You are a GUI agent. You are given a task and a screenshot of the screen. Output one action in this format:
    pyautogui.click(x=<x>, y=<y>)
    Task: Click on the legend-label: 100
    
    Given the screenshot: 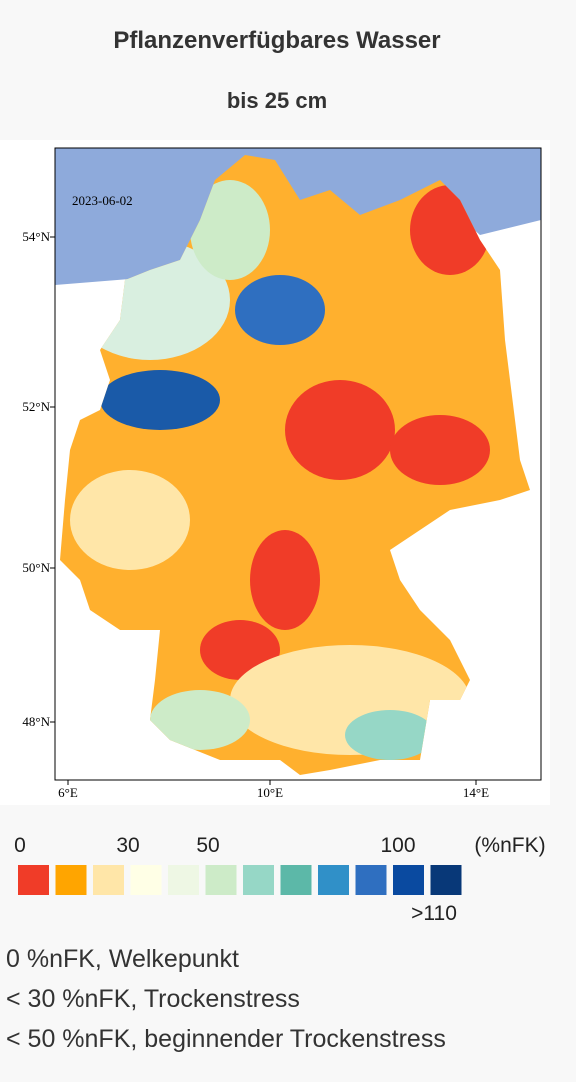 What is the action you would take?
    pyautogui.click(x=397, y=845)
    